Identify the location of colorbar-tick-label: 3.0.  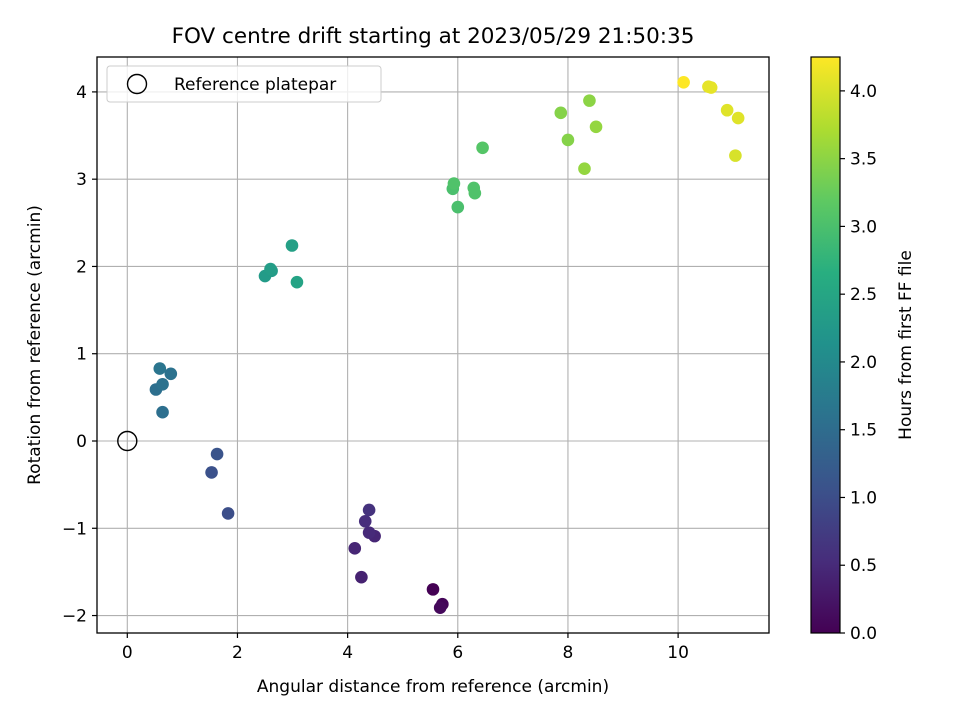
(863, 227).